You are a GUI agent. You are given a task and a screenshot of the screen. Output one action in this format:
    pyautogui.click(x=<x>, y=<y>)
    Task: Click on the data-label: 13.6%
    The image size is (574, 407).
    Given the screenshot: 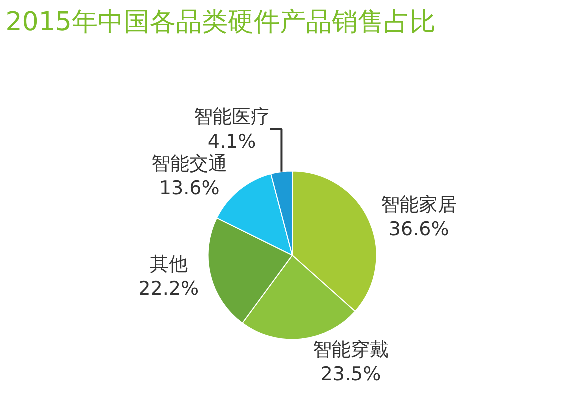 What is the action you would take?
    pyautogui.click(x=189, y=189)
    